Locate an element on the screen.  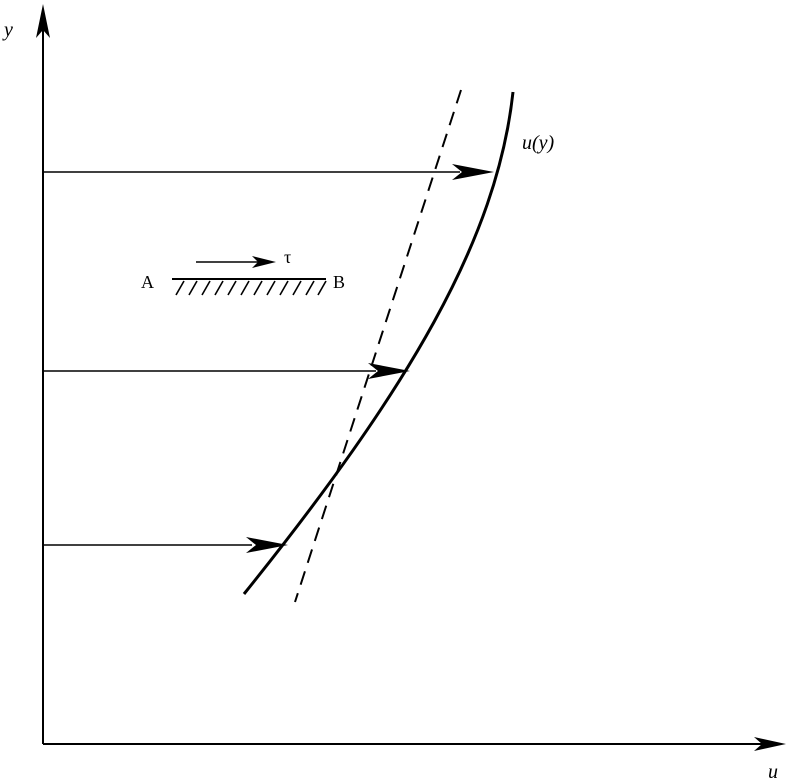
tangent-line-dashed is located at coordinates (378, 346).